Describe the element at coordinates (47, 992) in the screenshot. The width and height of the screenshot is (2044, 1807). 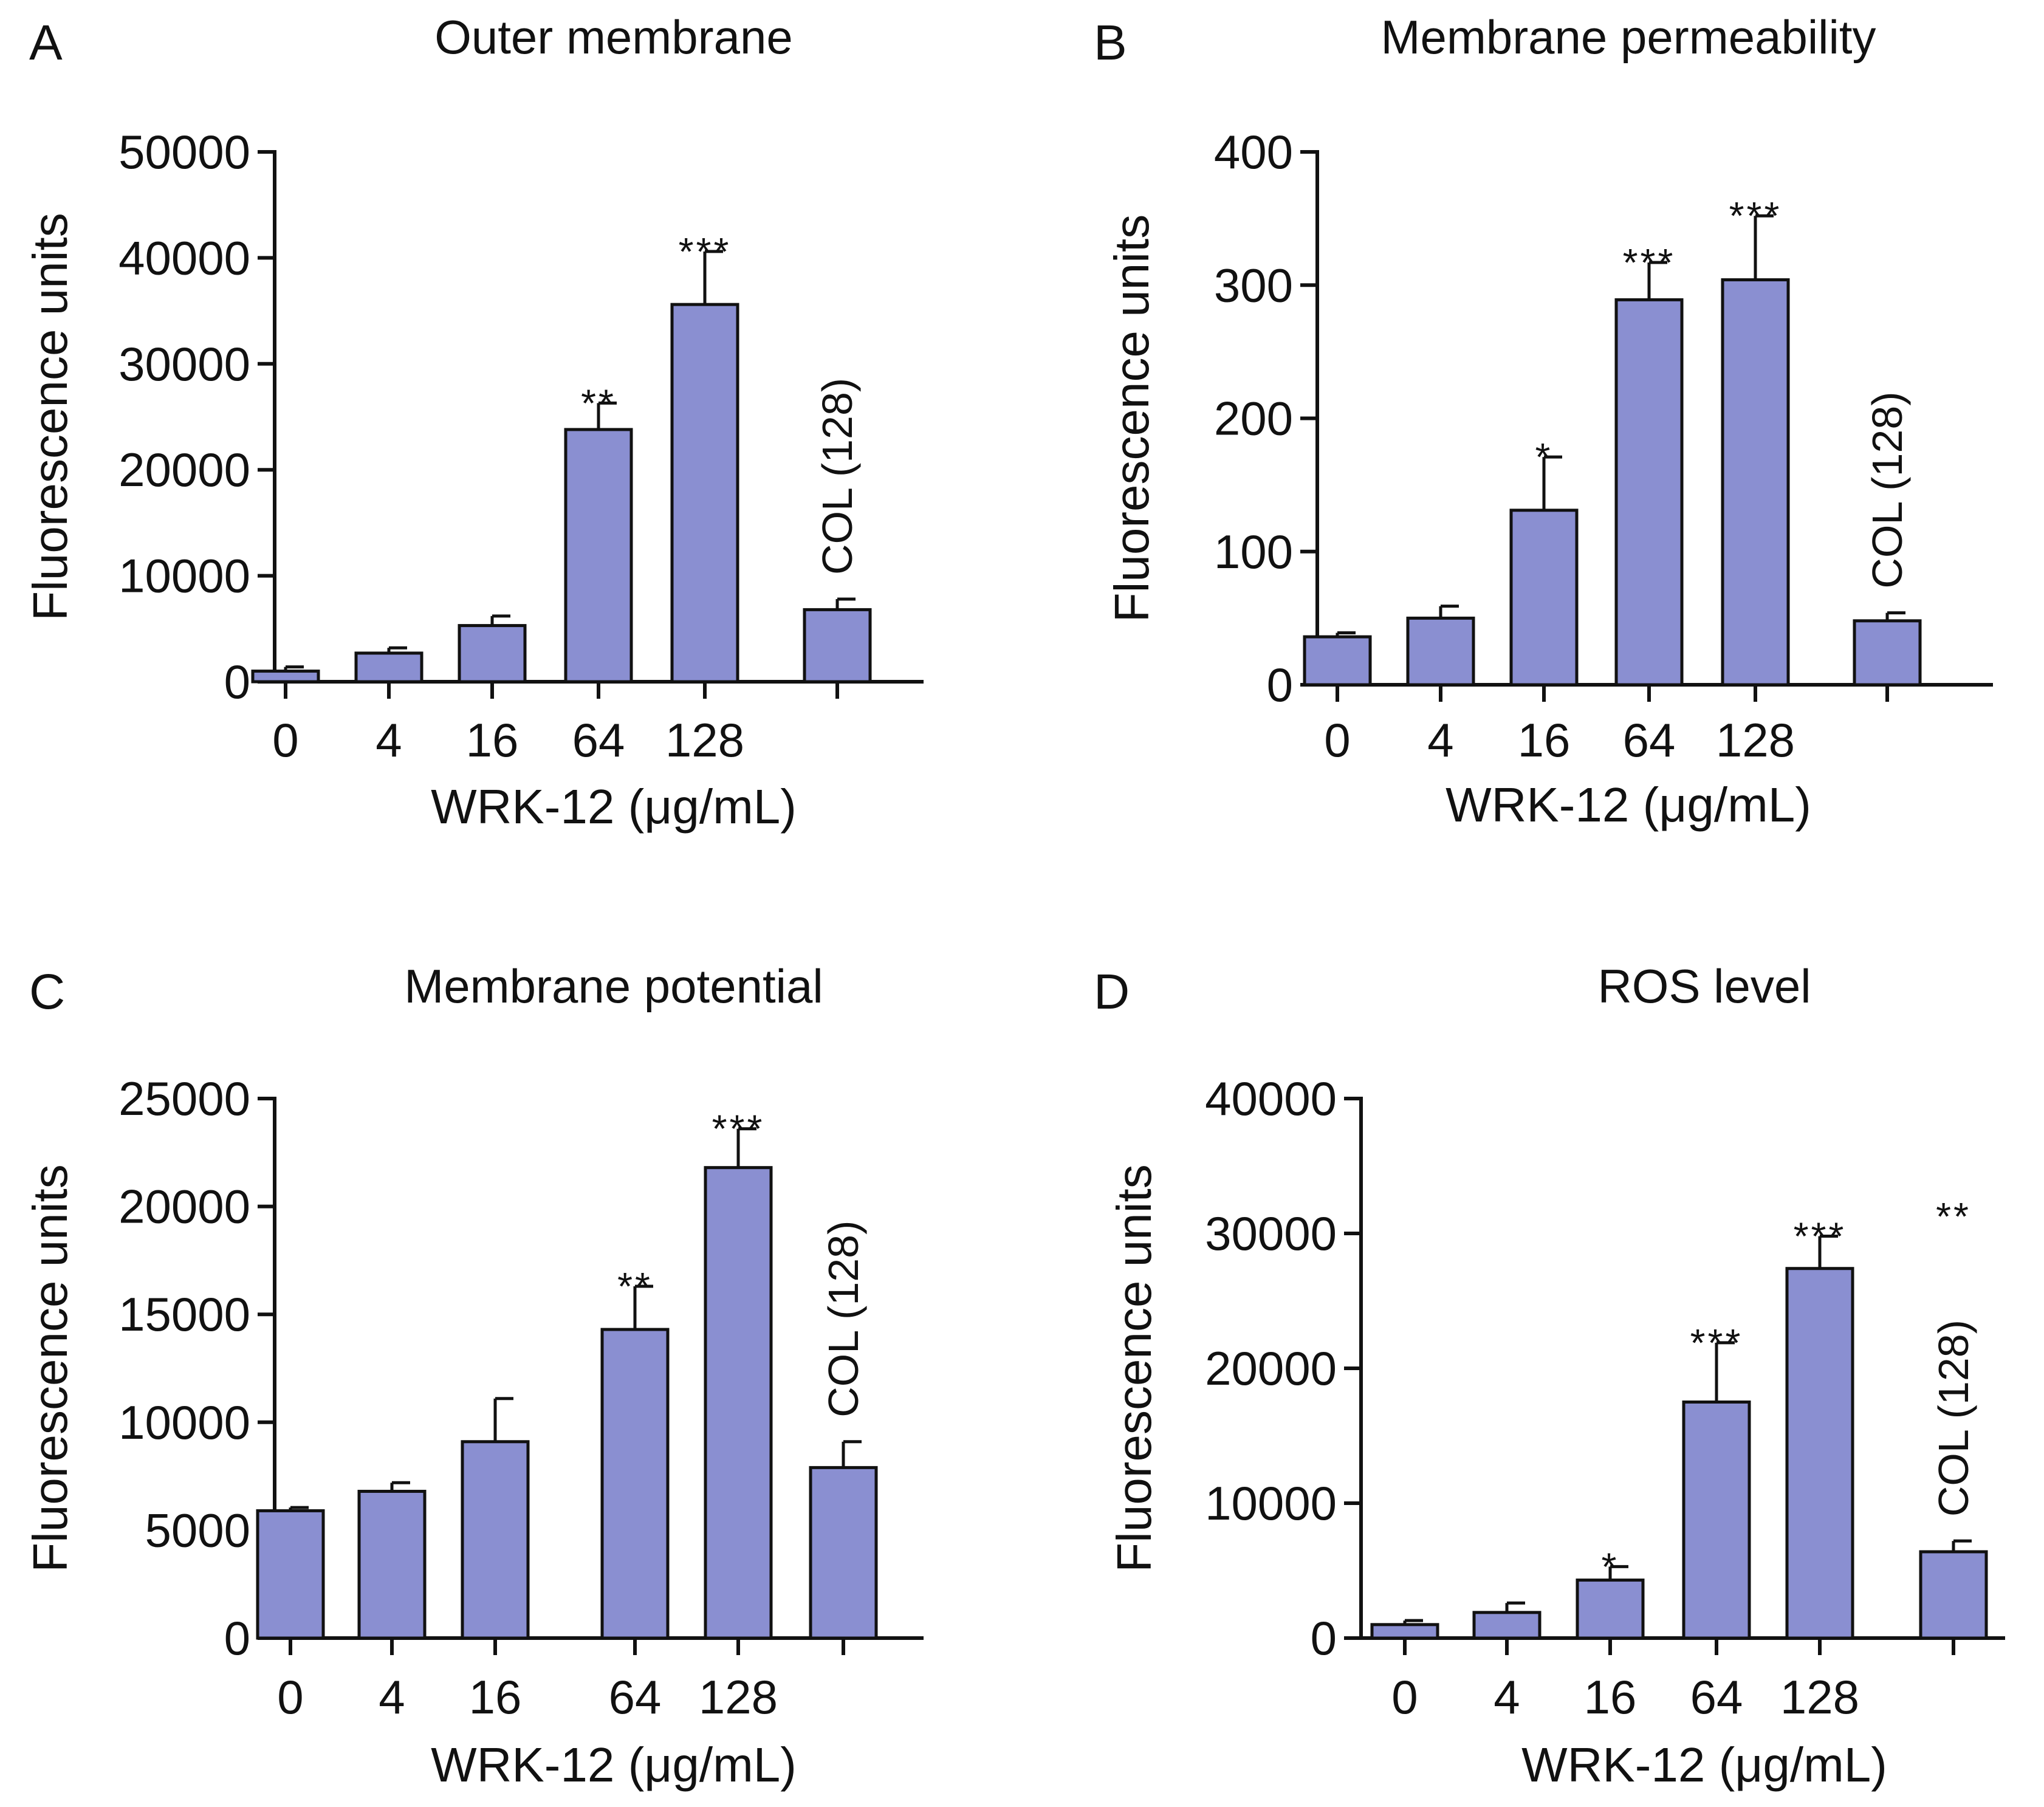
I see `panel-letter: C` at that location.